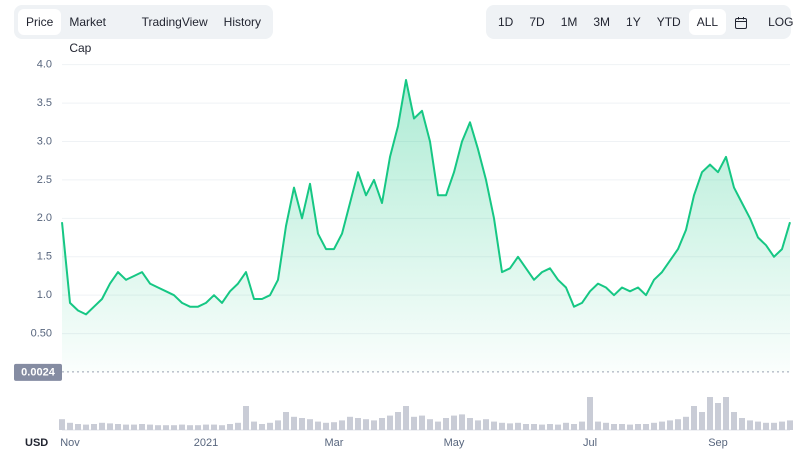 Image resolution: width=800 pixels, height=460 pixels. I want to click on range-button: 7D, so click(537, 22).